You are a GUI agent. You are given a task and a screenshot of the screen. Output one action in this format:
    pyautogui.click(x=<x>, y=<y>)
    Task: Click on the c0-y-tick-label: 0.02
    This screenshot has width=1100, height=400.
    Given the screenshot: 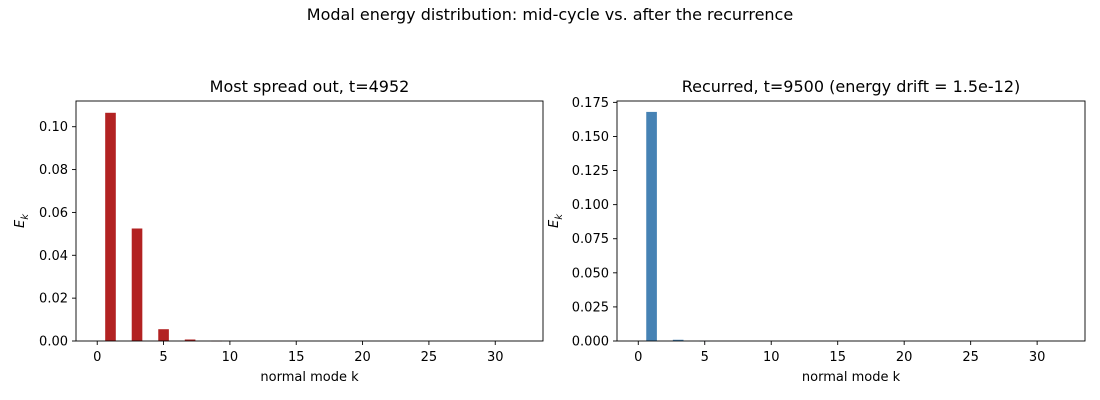 What is the action you would take?
    pyautogui.click(x=53, y=299)
    